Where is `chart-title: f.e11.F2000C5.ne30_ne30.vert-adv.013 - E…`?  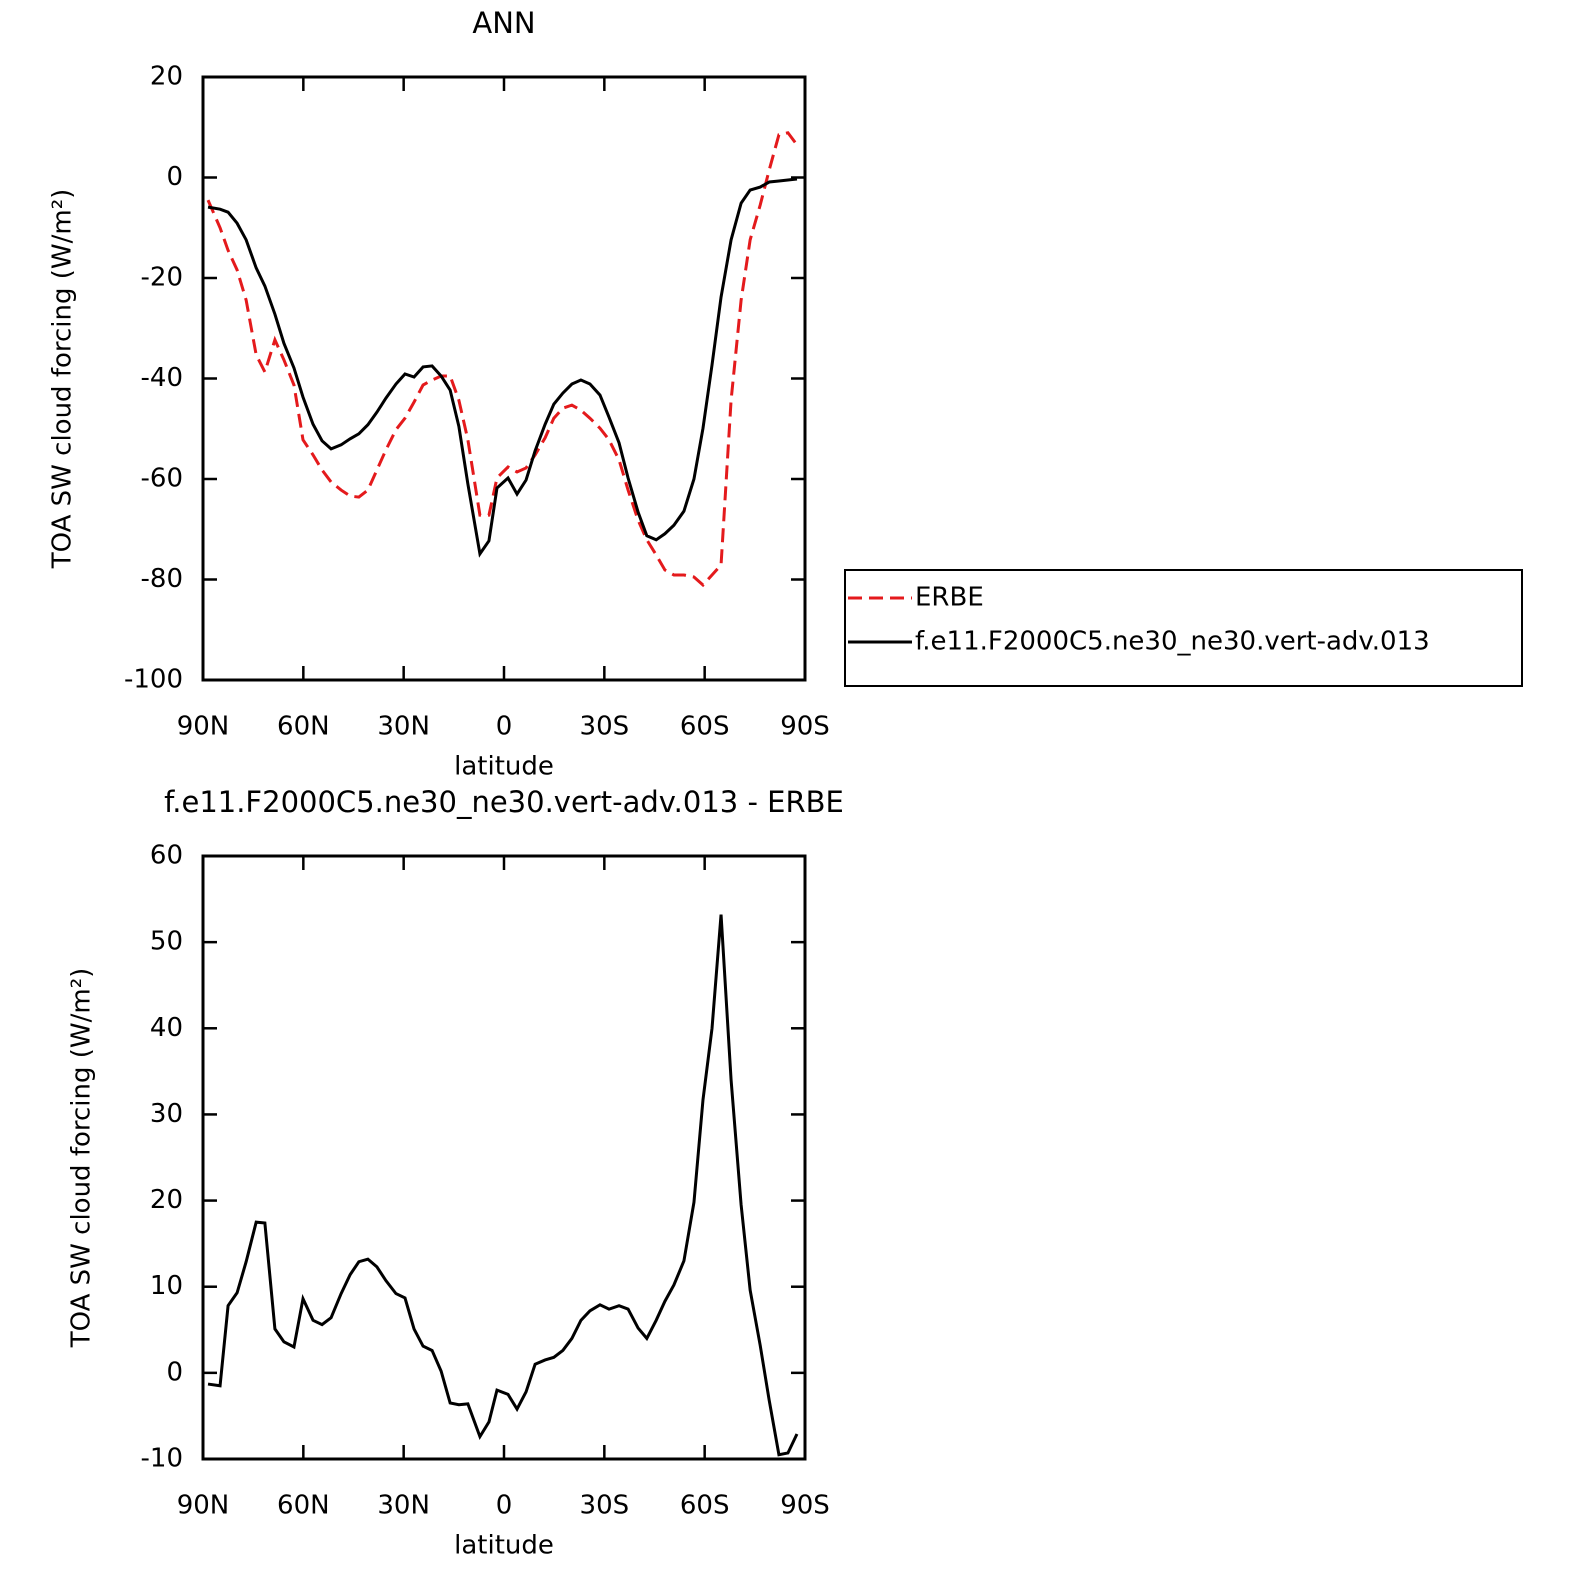
chart-title: f.e11.F2000C5.ne30_ne30.vert-adv.013 - E… is located at coordinates (504, 802).